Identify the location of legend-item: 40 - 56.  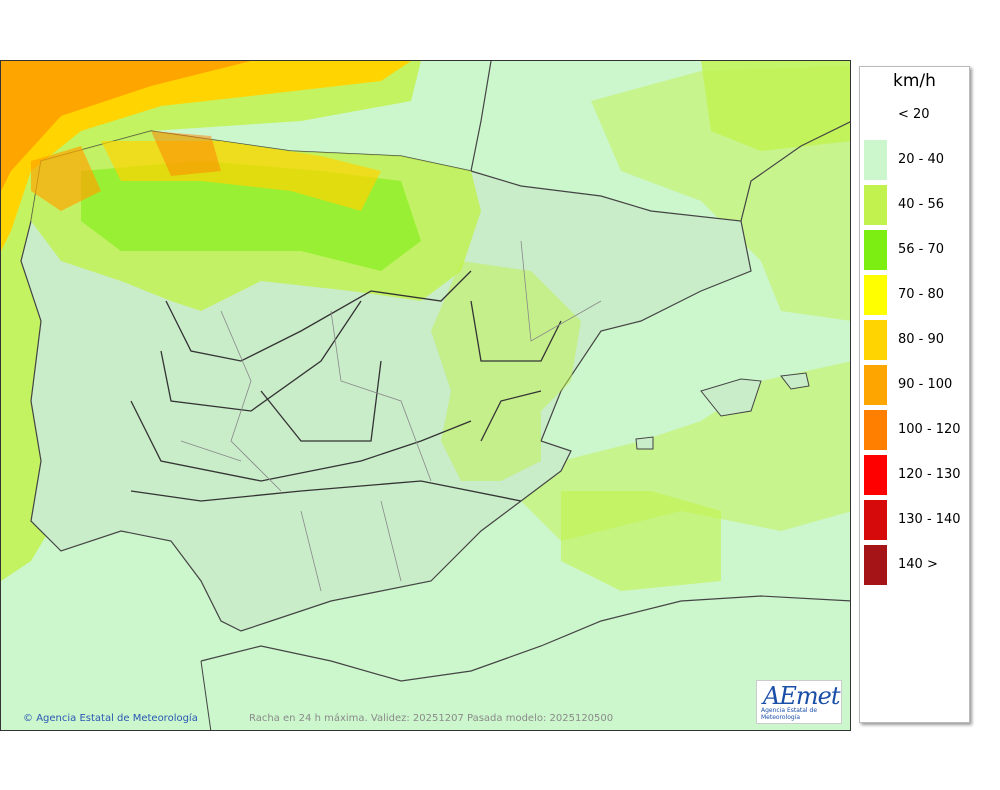
(916, 205).